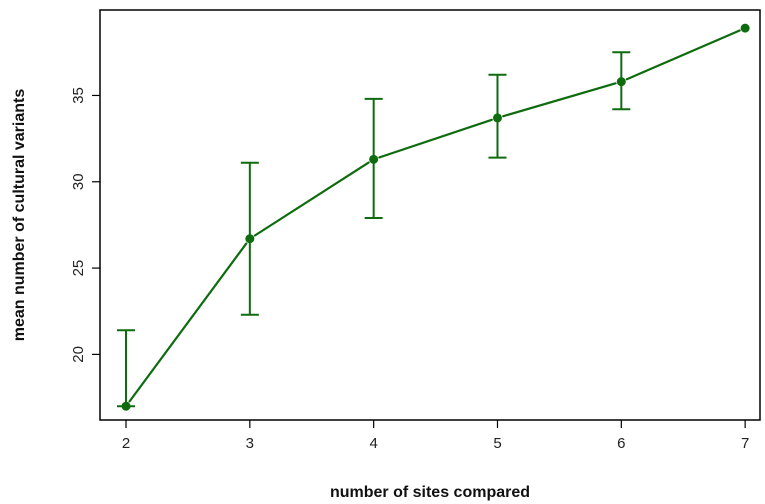  What do you see at coordinates (78, 354) in the screenshot?
I see `y-tick-label: 20` at bounding box center [78, 354].